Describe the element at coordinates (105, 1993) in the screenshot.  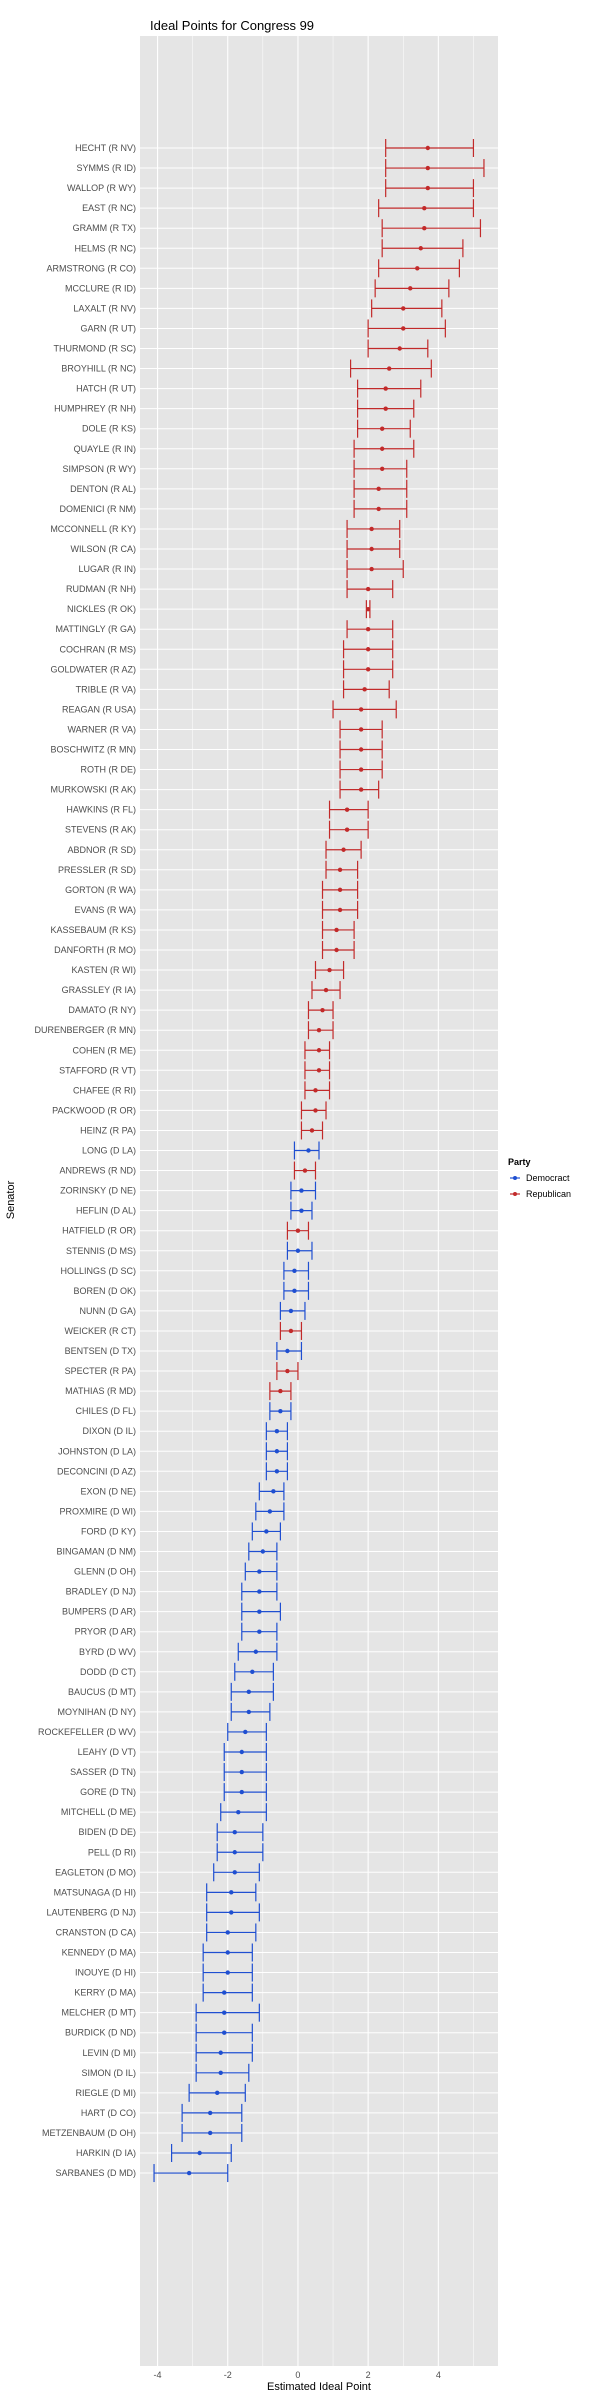
I see `senator-label: KERRY (D MA)` at that location.